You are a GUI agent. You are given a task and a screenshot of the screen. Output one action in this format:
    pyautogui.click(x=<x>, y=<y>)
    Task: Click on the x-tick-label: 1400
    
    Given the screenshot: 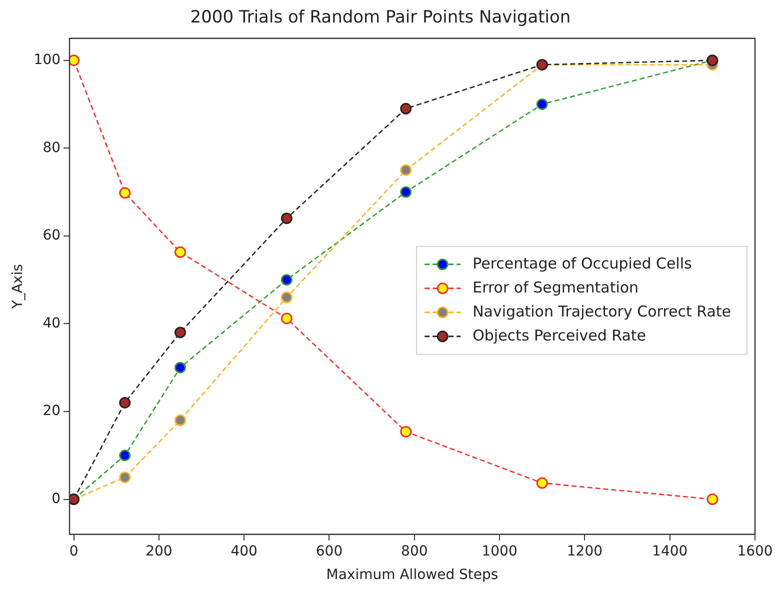 What is the action you would take?
    pyautogui.click(x=670, y=551)
    